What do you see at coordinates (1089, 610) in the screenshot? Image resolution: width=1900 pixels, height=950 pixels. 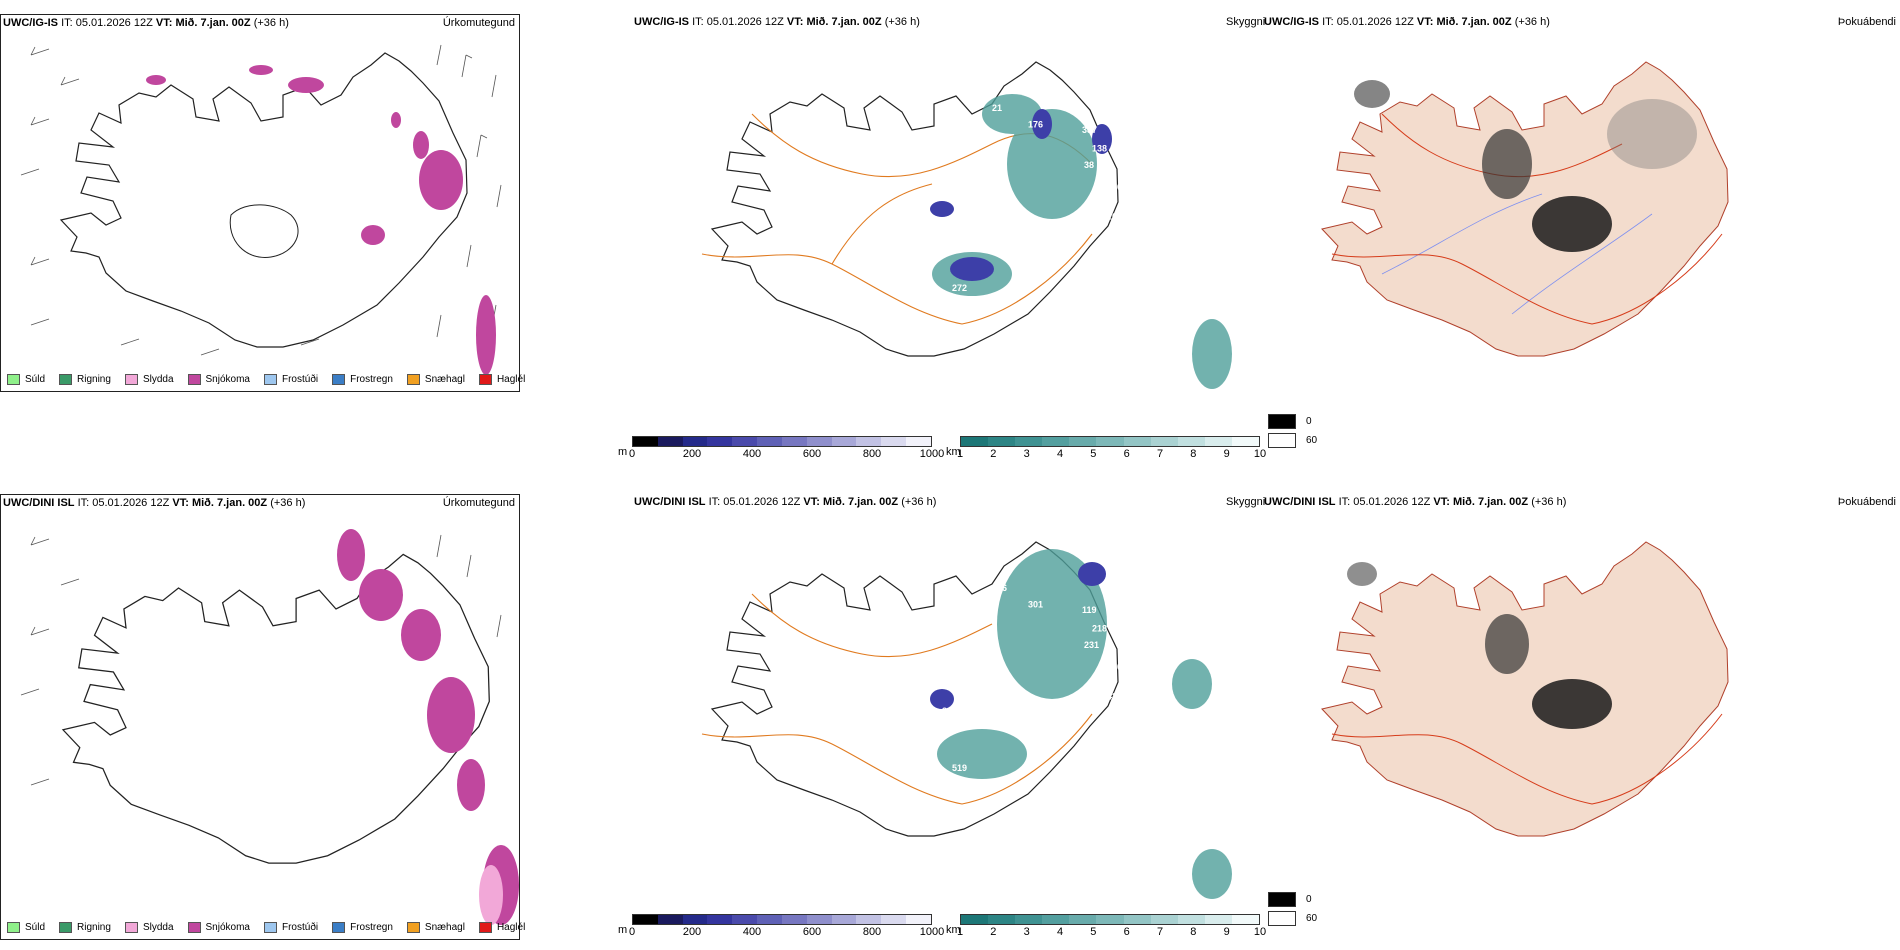 I see `cloud-base-label: 119` at bounding box center [1089, 610].